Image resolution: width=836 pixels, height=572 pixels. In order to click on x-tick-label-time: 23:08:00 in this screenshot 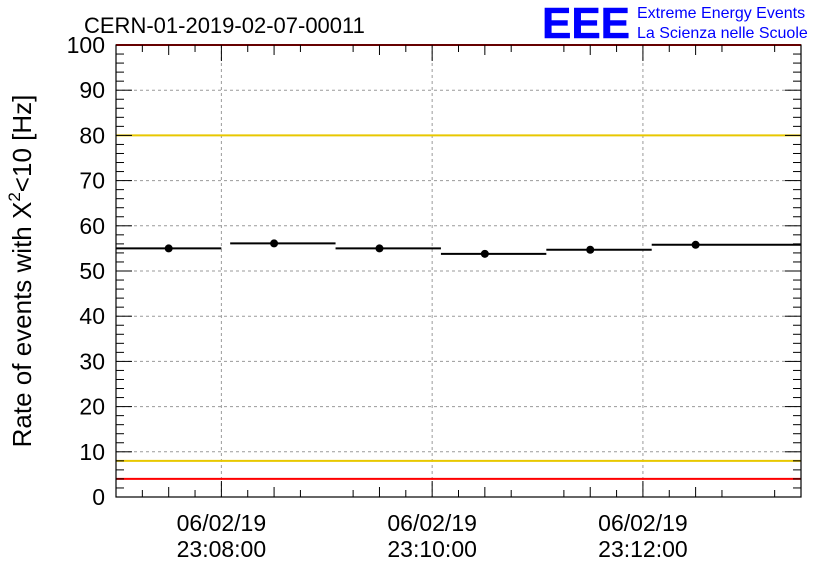, I will do `click(222, 549)`.